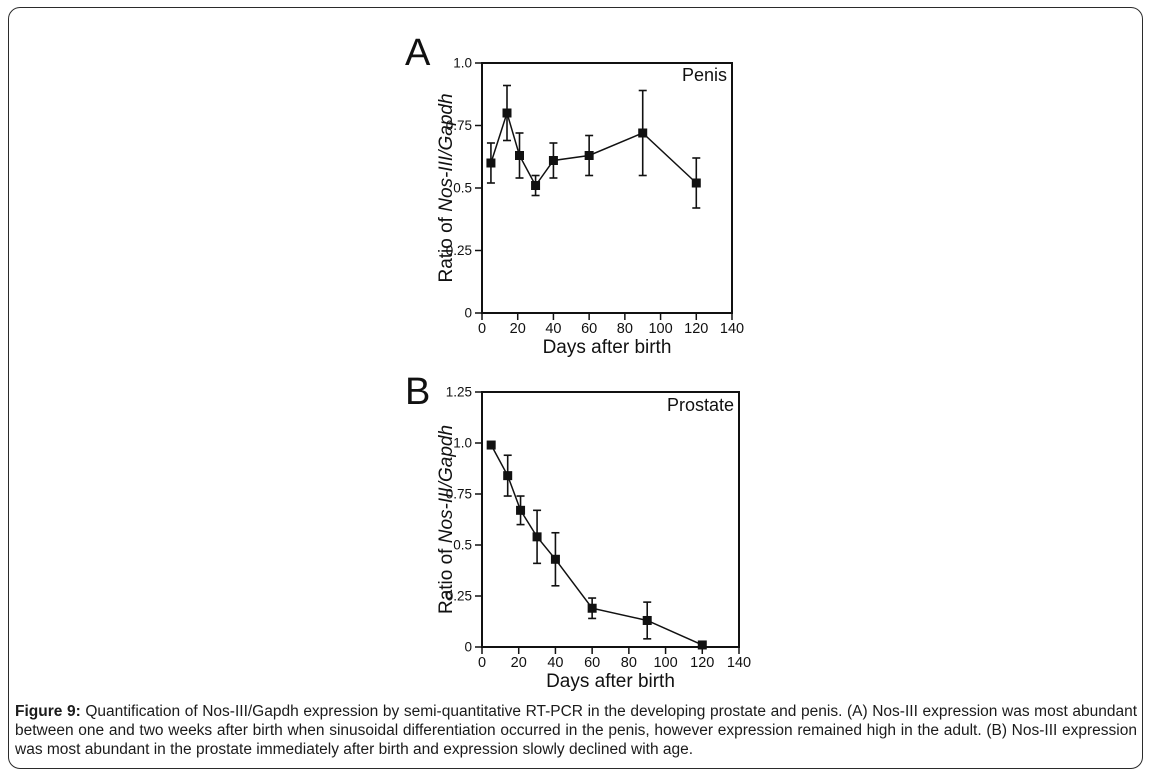 The width and height of the screenshot is (1152, 781). Describe the element at coordinates (459, 392) in the screenshot. I see `y-tick-label: 1.25` at that location.